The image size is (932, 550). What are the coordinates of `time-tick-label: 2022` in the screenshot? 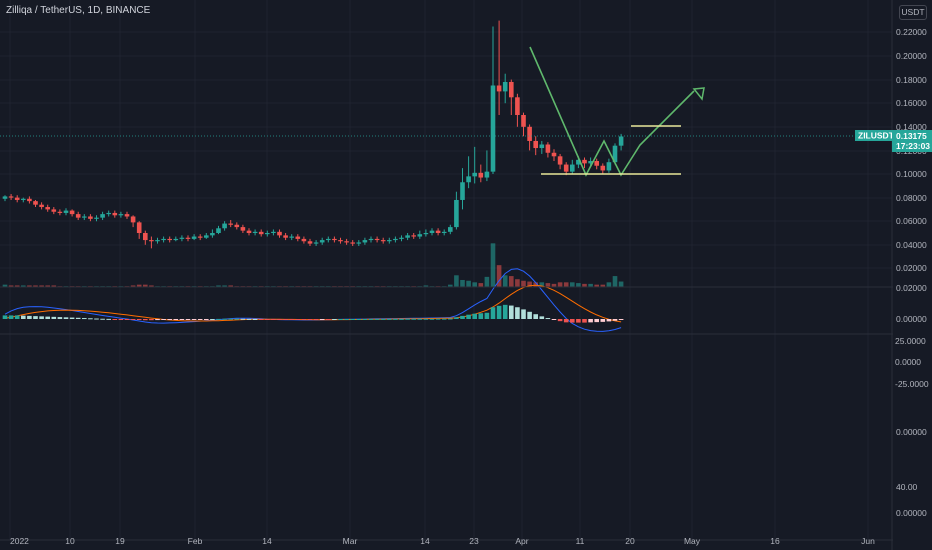 It's located at (19, 541).